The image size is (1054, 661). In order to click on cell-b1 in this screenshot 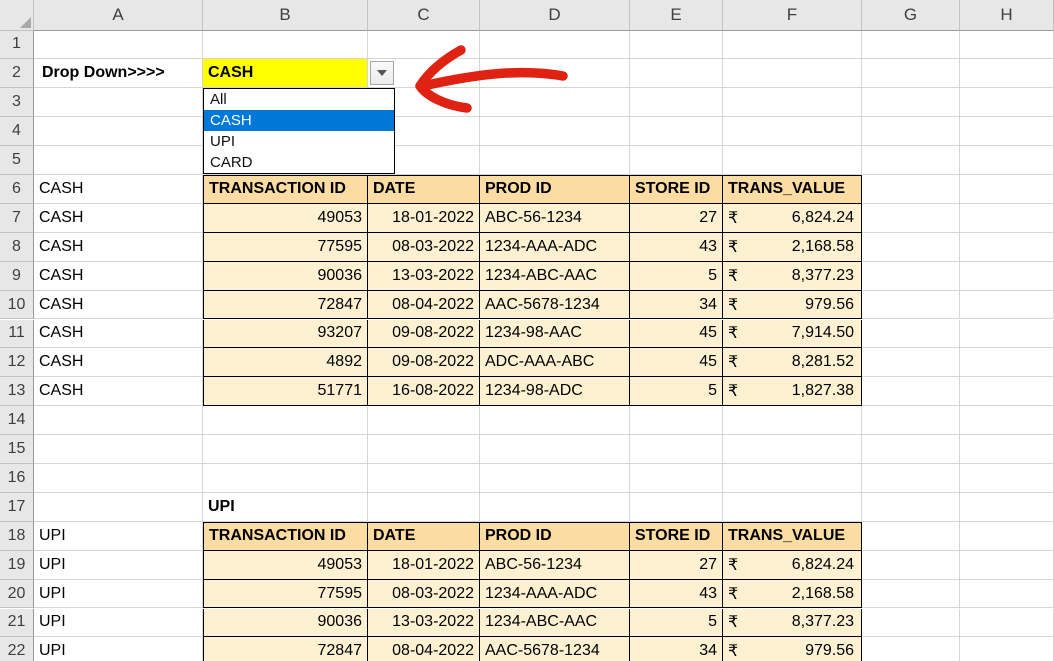, I will do `click(285, 45)`.